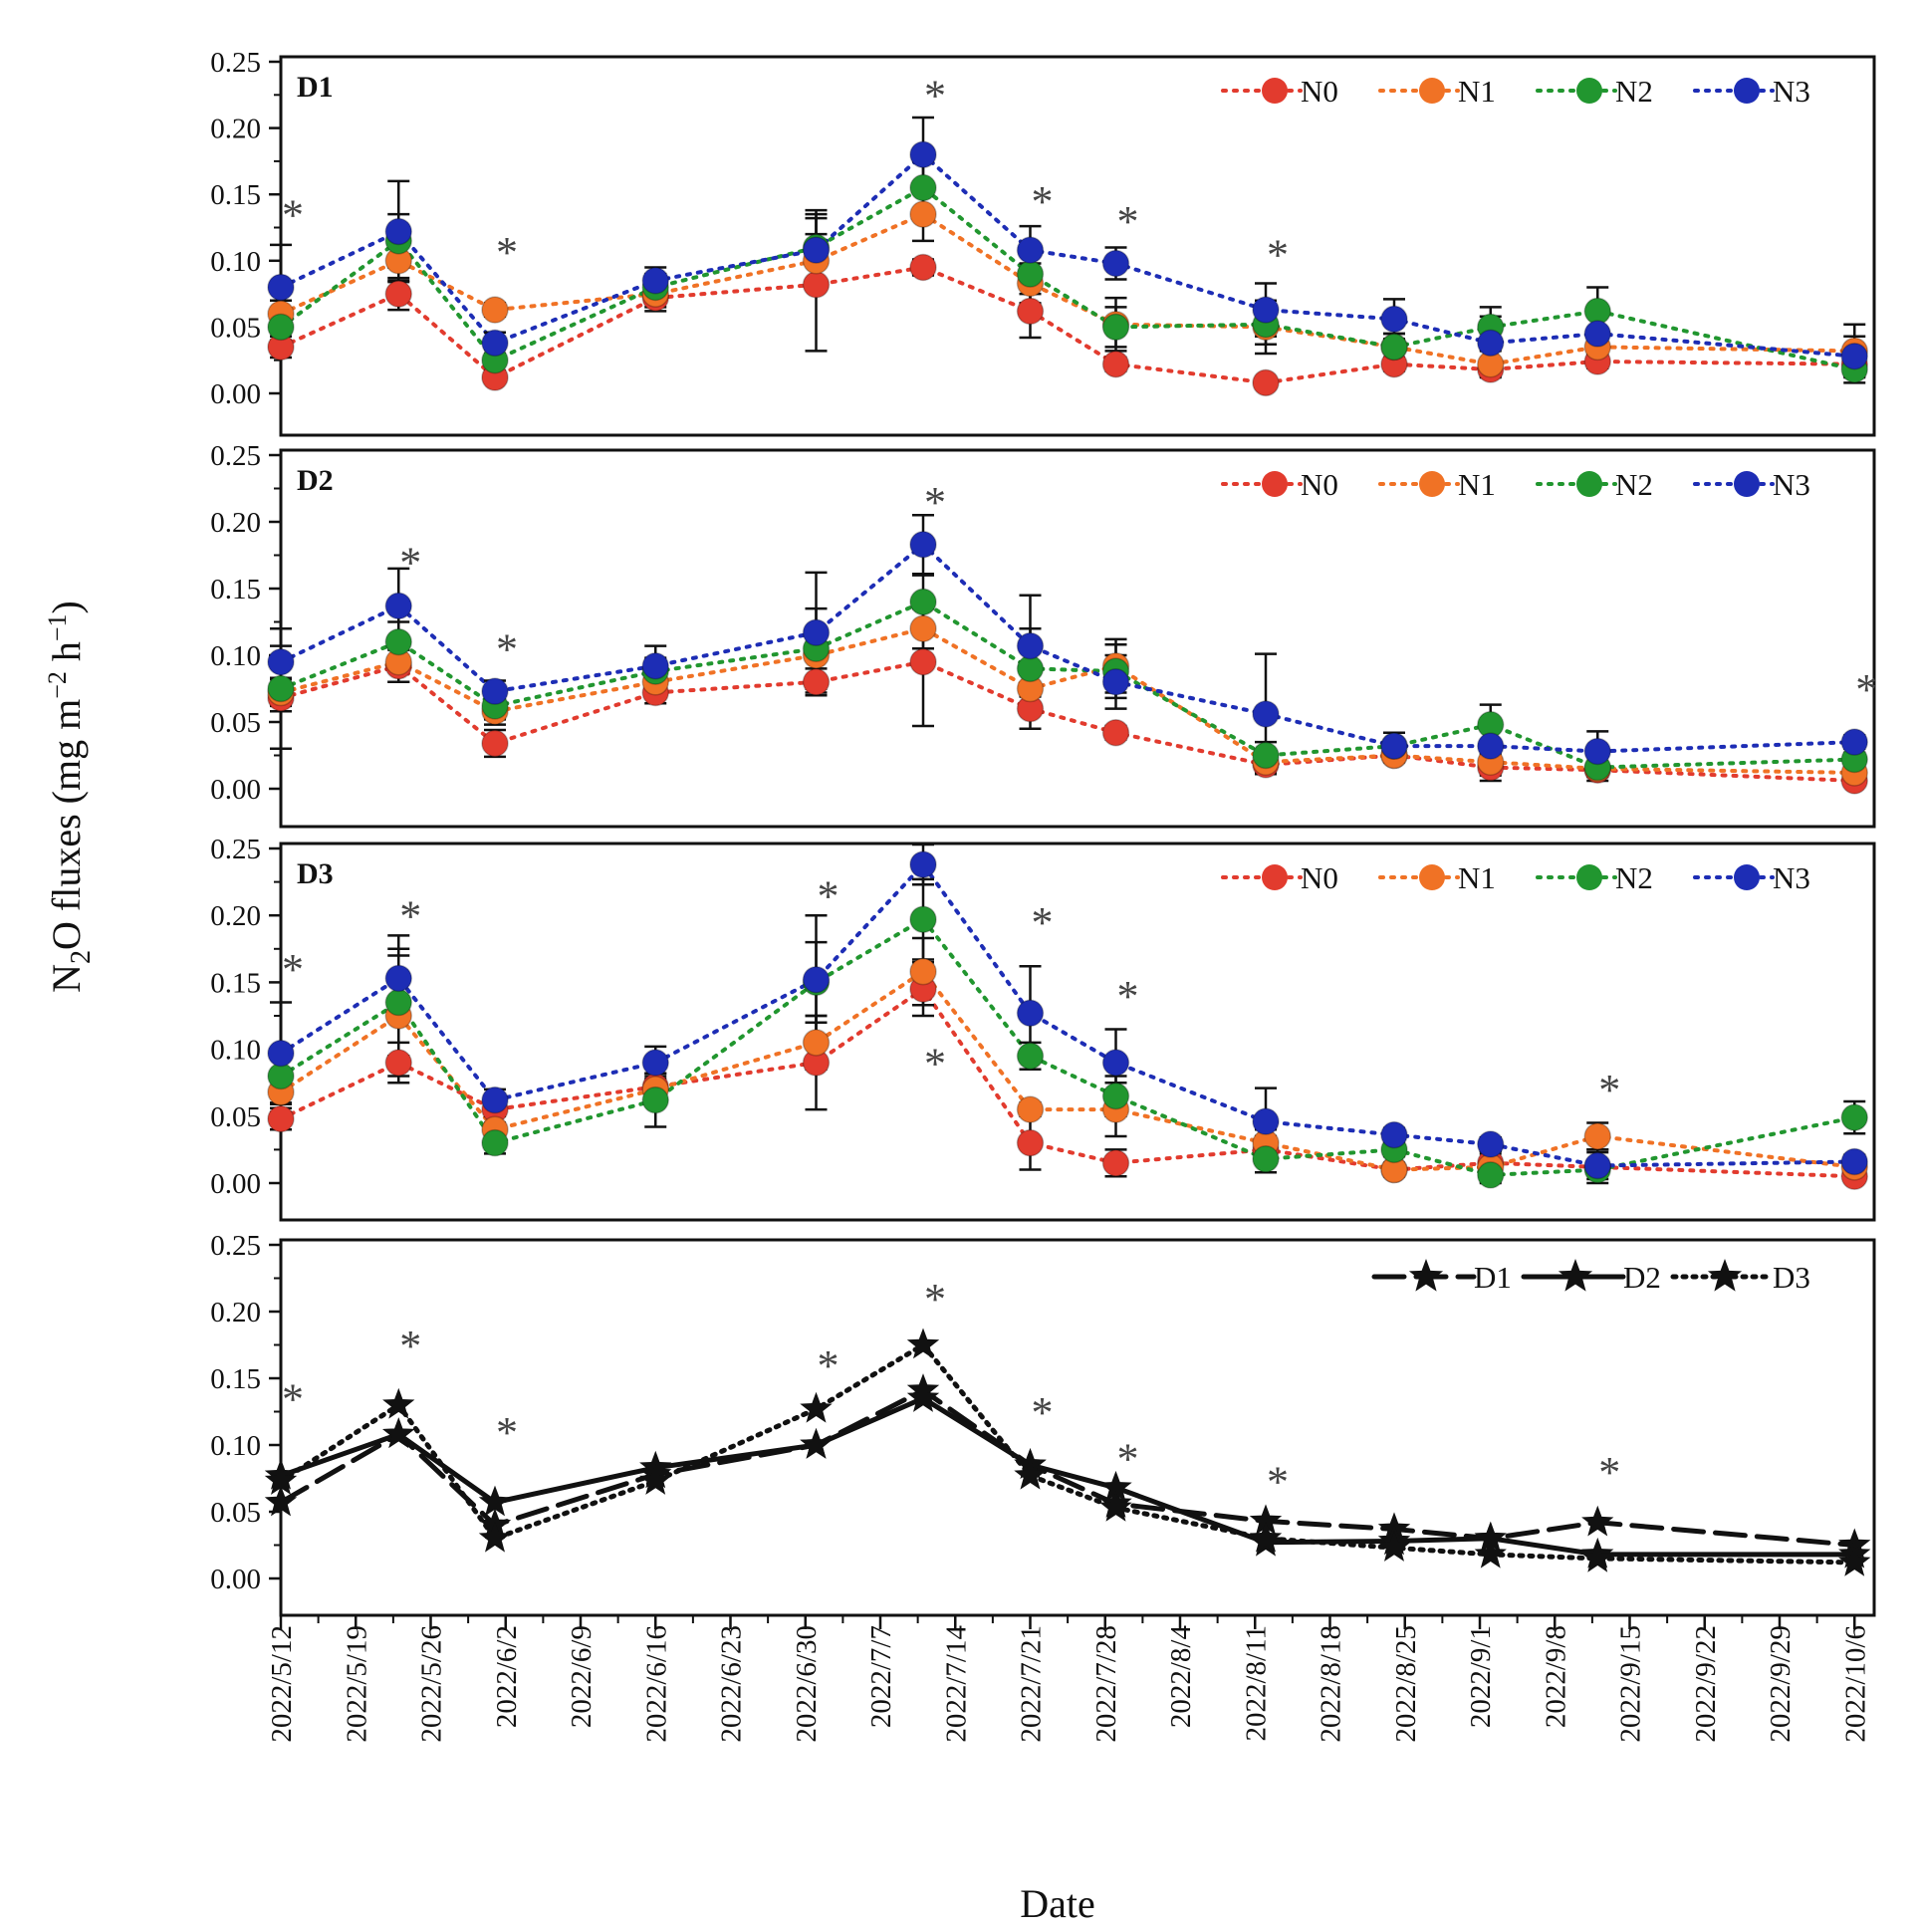 This screenshot has width=1919, height=1932. Describe the element at coordinates (1752, 877) in the screenshot. I see `legend-entry-N3: N3` at that location.